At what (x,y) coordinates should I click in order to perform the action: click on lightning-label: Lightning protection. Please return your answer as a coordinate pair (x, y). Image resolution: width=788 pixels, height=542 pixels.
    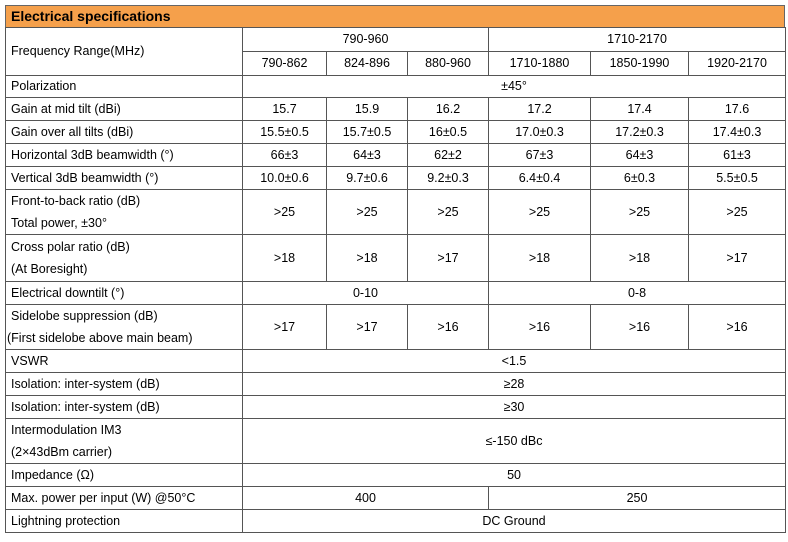
    Looking at the image, I should click on (124, 521).